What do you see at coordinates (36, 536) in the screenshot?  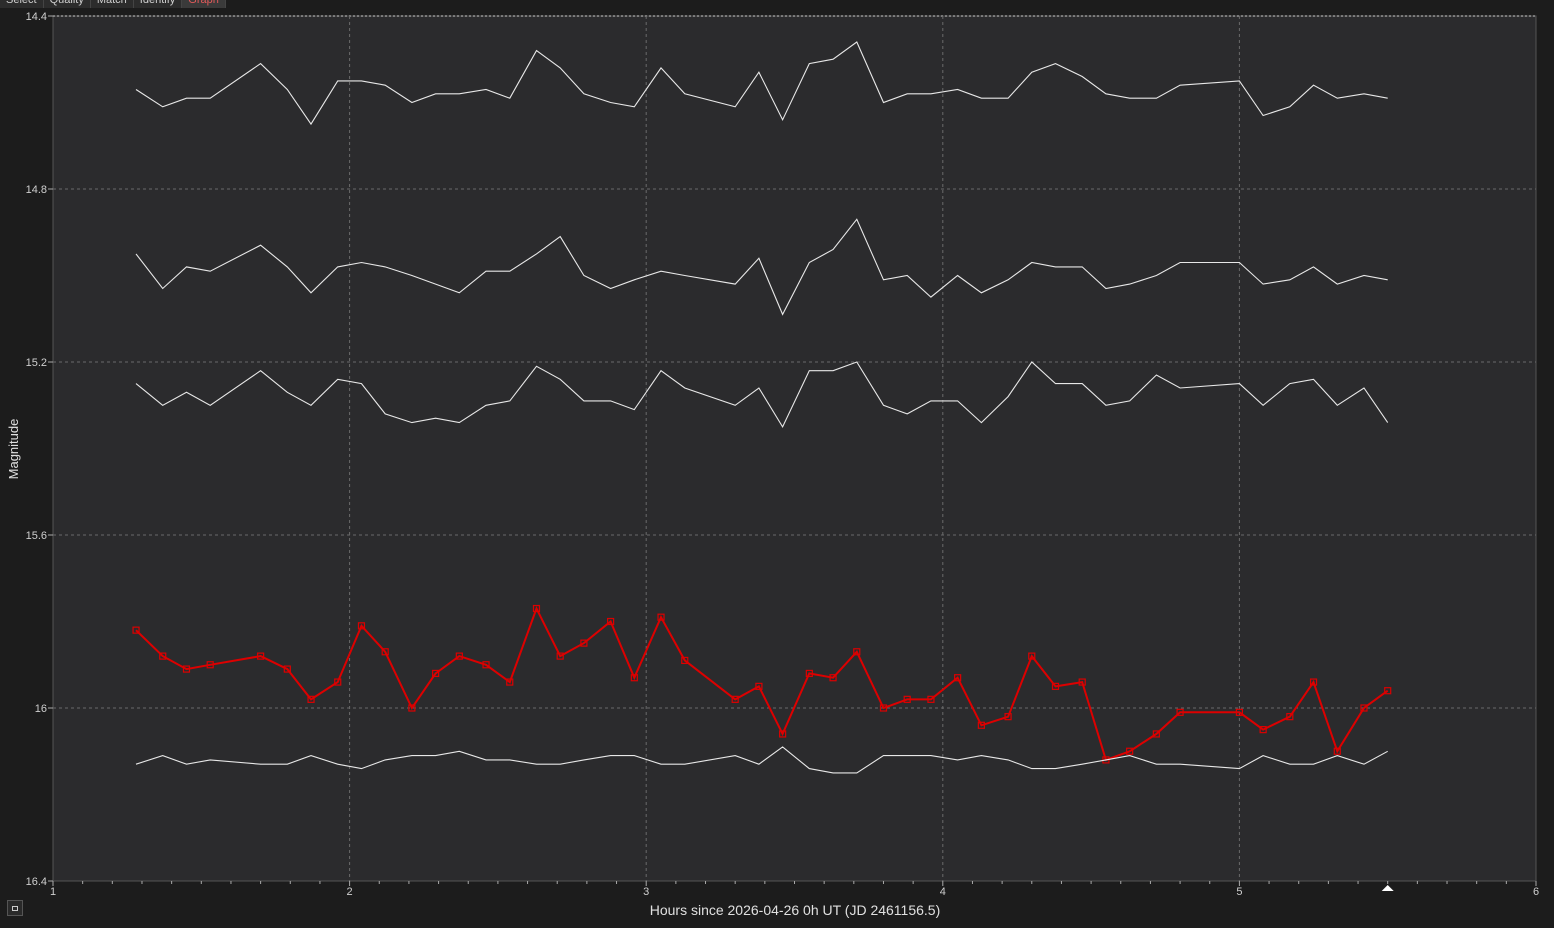 I see `y-tick-label: 15.6` at bounding box center [36, 536].